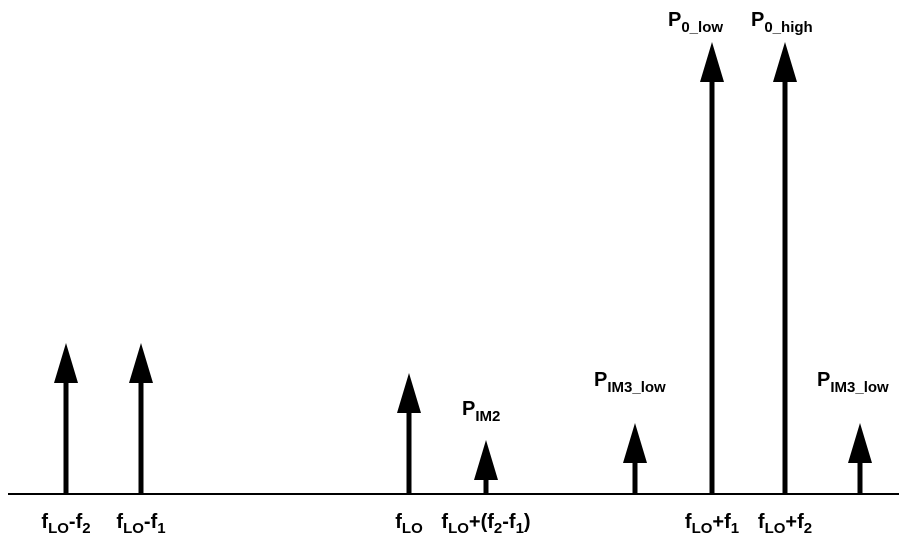 The image size is (899, 534). I want to click on frequency-label: fLO-f2, so click(65, 522).